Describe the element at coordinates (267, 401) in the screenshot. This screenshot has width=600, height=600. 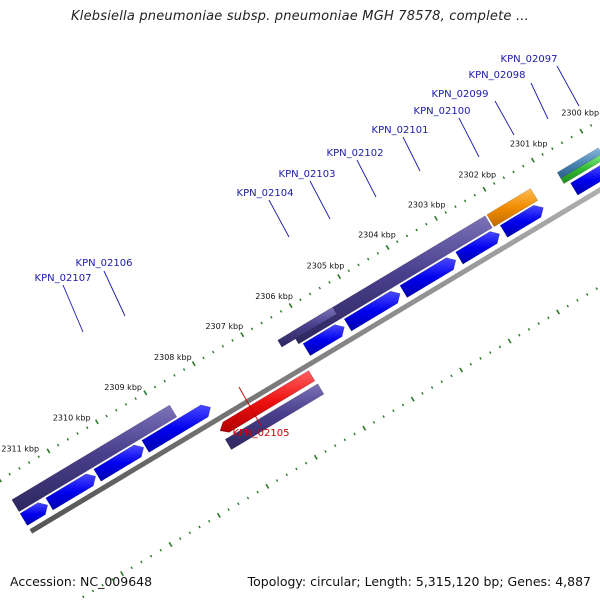
I see `highlighted-gene-arrow` at that location.